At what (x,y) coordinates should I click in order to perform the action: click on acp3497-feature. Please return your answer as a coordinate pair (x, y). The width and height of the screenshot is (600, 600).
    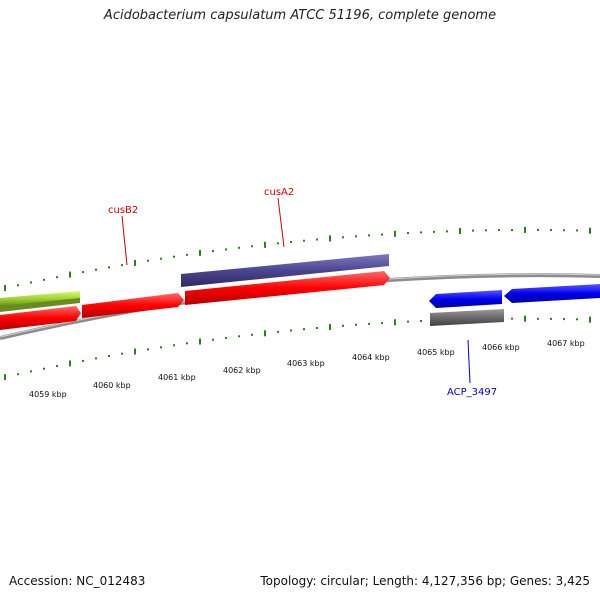
    Looking at the image, I should click on (467, 317).